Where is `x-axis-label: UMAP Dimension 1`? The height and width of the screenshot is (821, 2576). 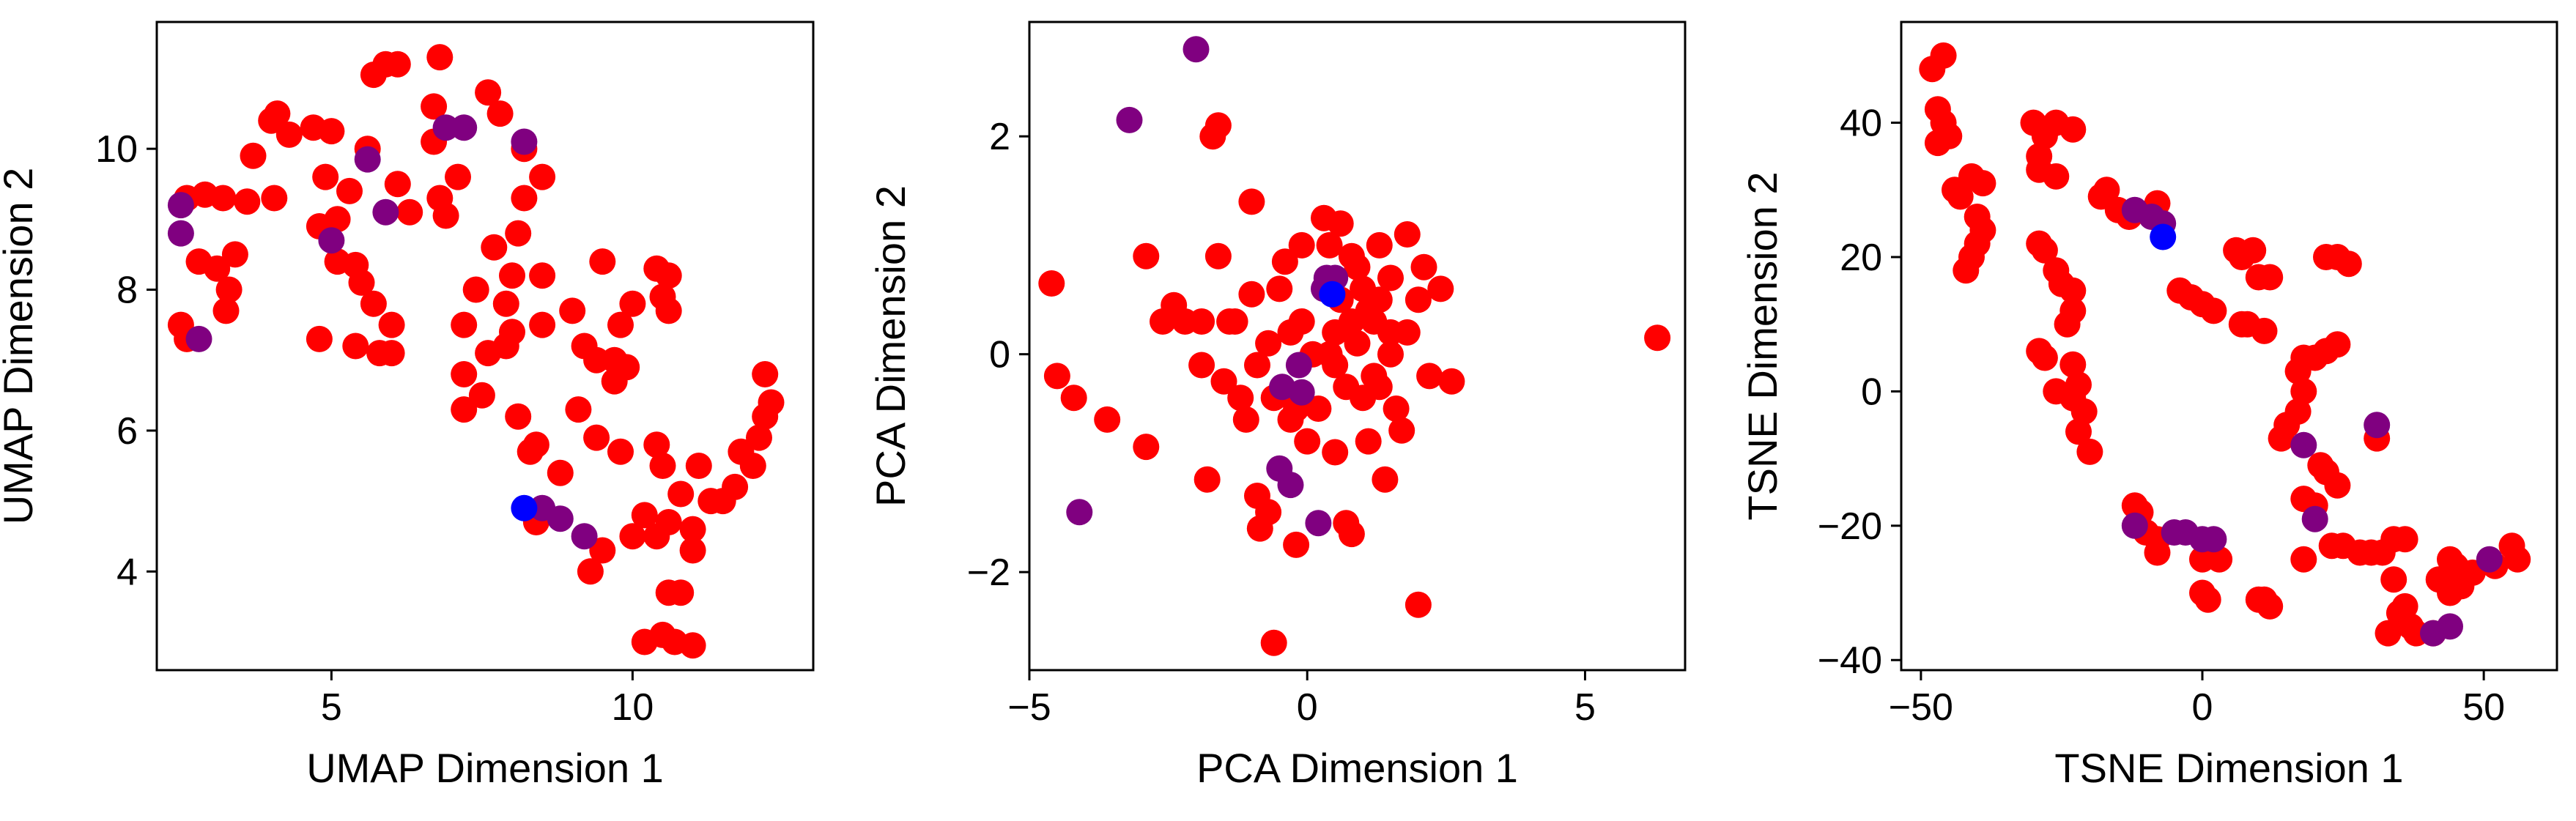 x-axis-label: UMAP Dimension 1 is located at coordinates (485, 768).